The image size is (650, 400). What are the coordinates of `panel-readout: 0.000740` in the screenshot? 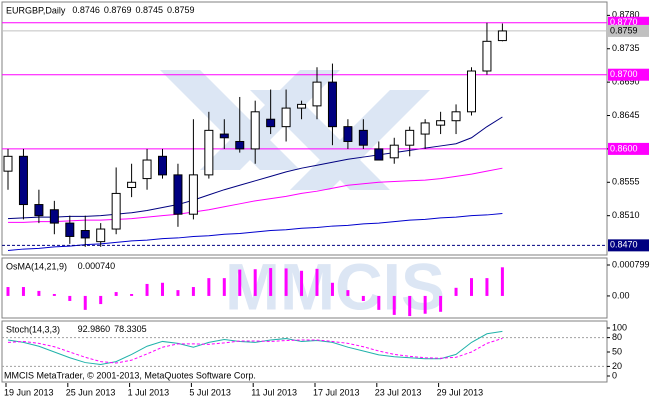 It's located at (97, 266).